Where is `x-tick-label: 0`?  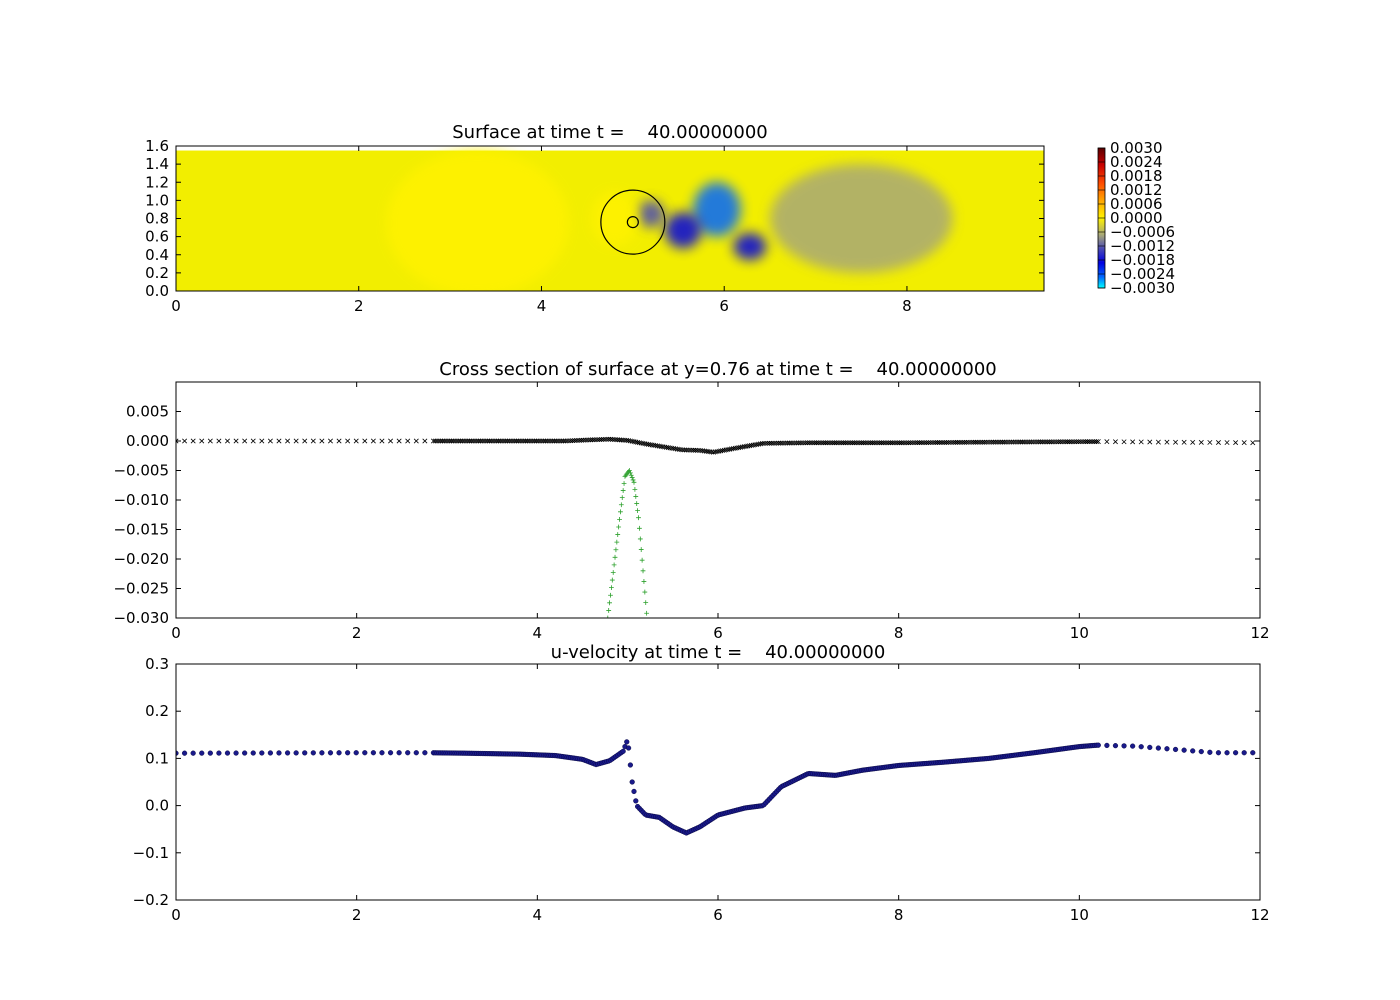 x-tick-label: 0 is located at coordinates (176, 306).